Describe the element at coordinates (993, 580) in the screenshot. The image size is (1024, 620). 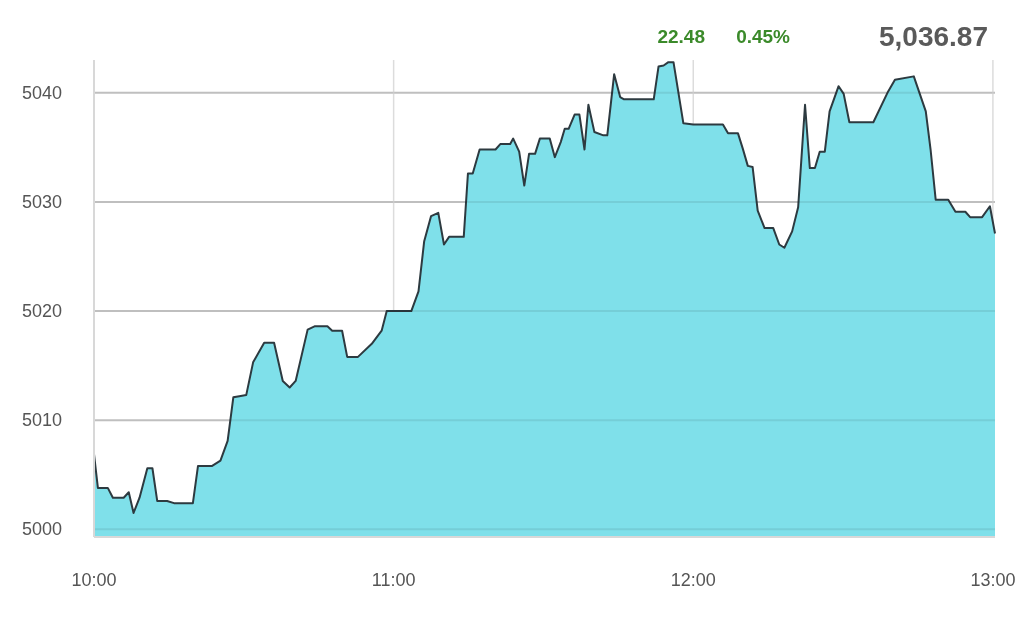
I see `x-tick-label: 13:00` at that location.